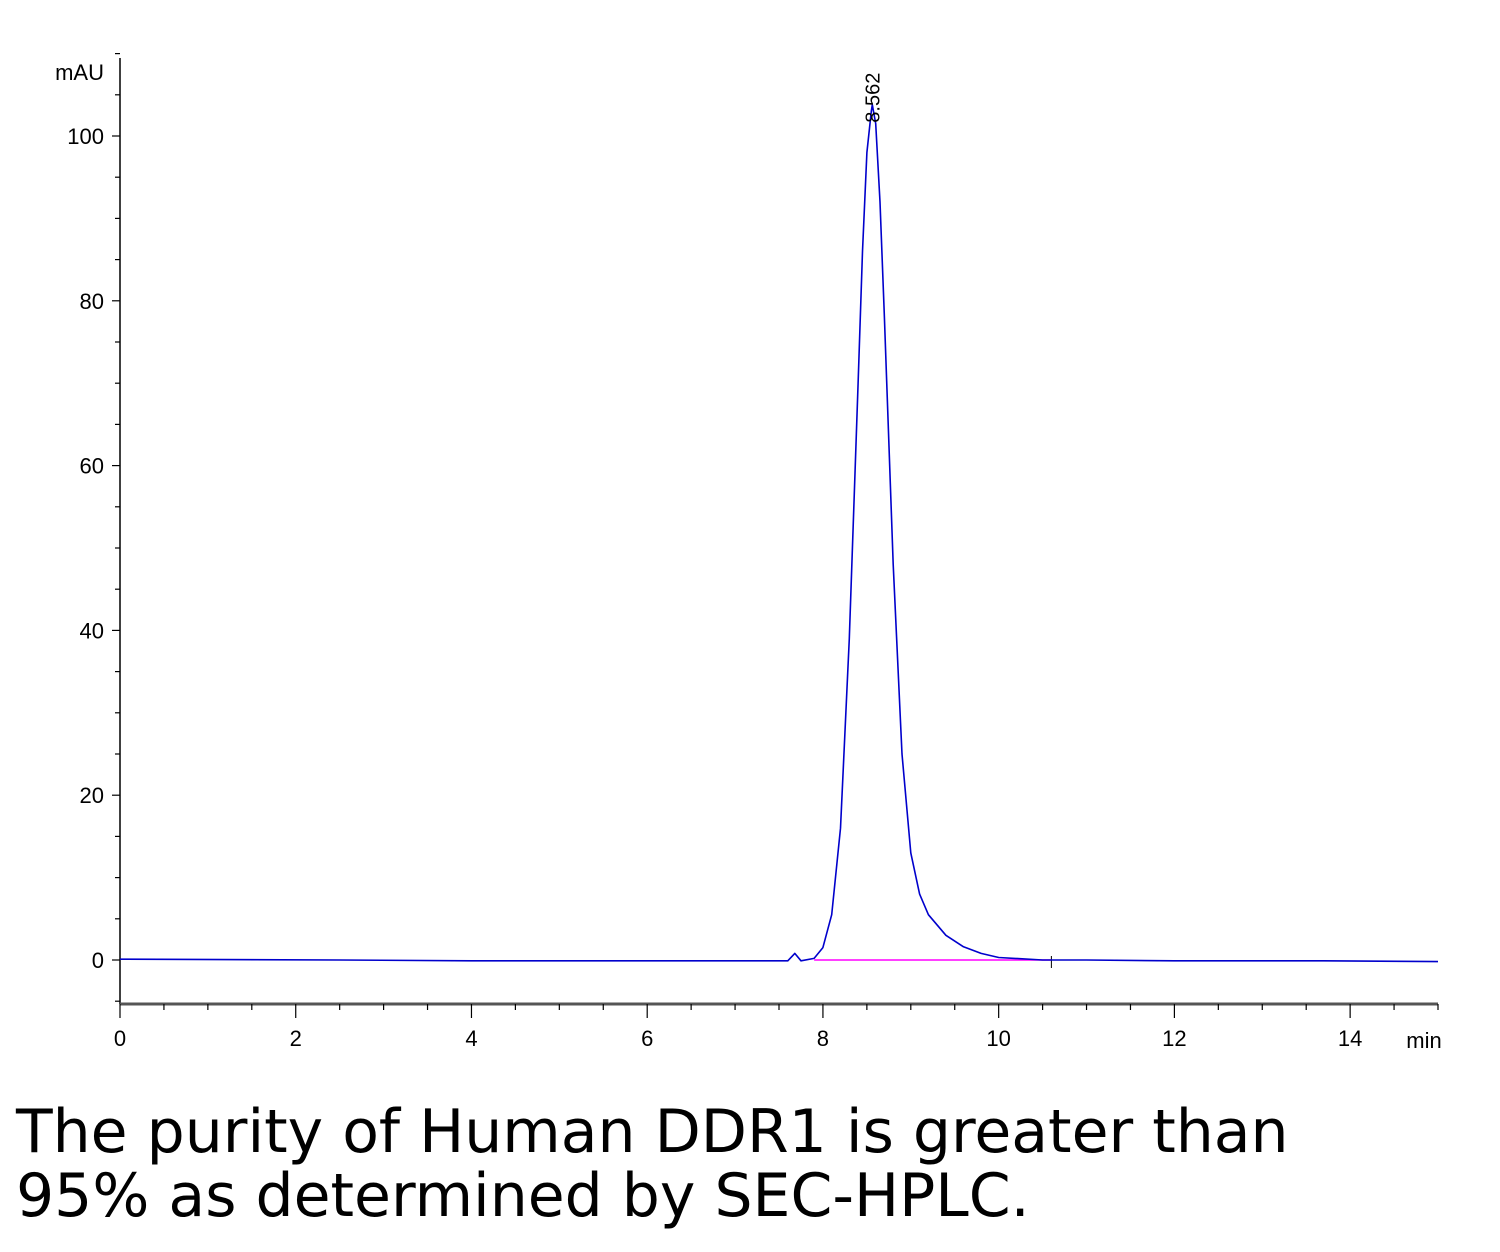 The image size is (1500, 1252). Describe the element at coordinates (79, 72) in the screenshot. I see `y-axis-unit-label: mAU` at that location.